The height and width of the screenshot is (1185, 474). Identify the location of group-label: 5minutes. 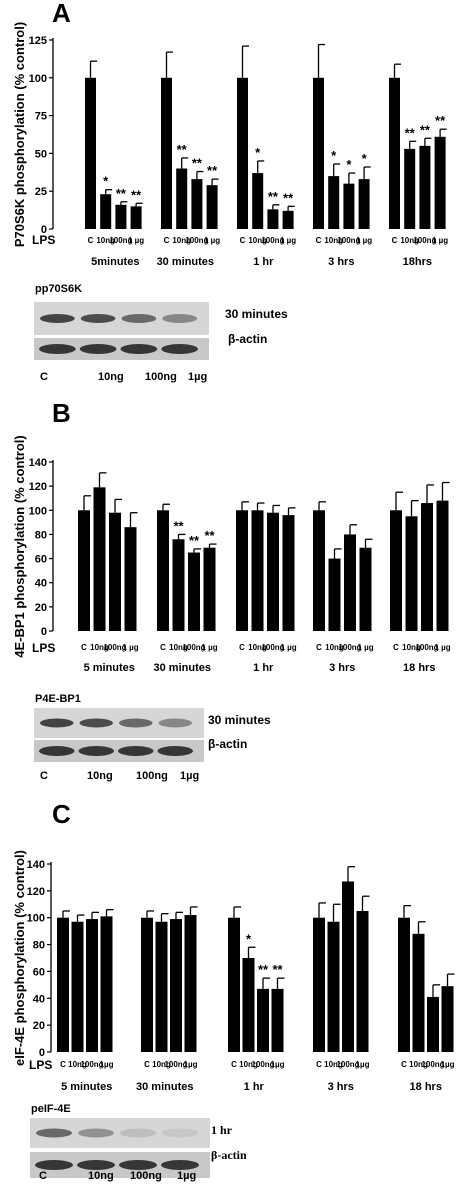
(115, 262).